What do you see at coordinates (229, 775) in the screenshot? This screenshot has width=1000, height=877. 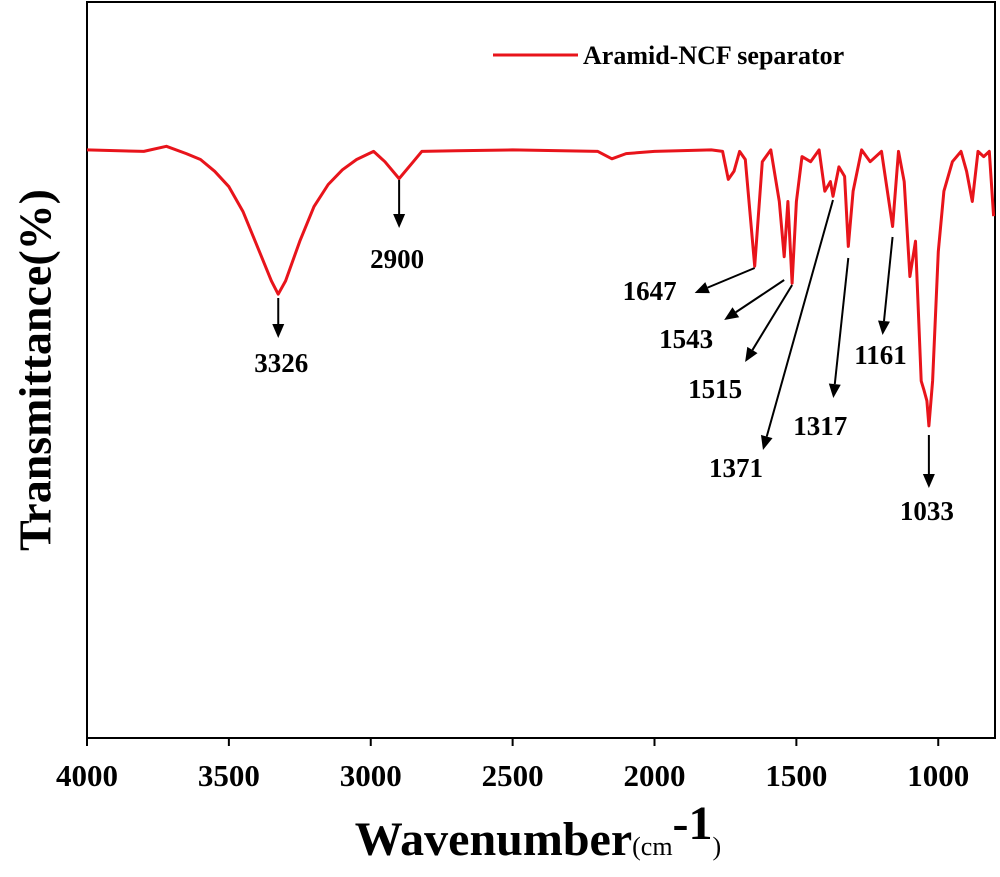 I see `x-tick-label: 3500` at bounding box center [229, 775].